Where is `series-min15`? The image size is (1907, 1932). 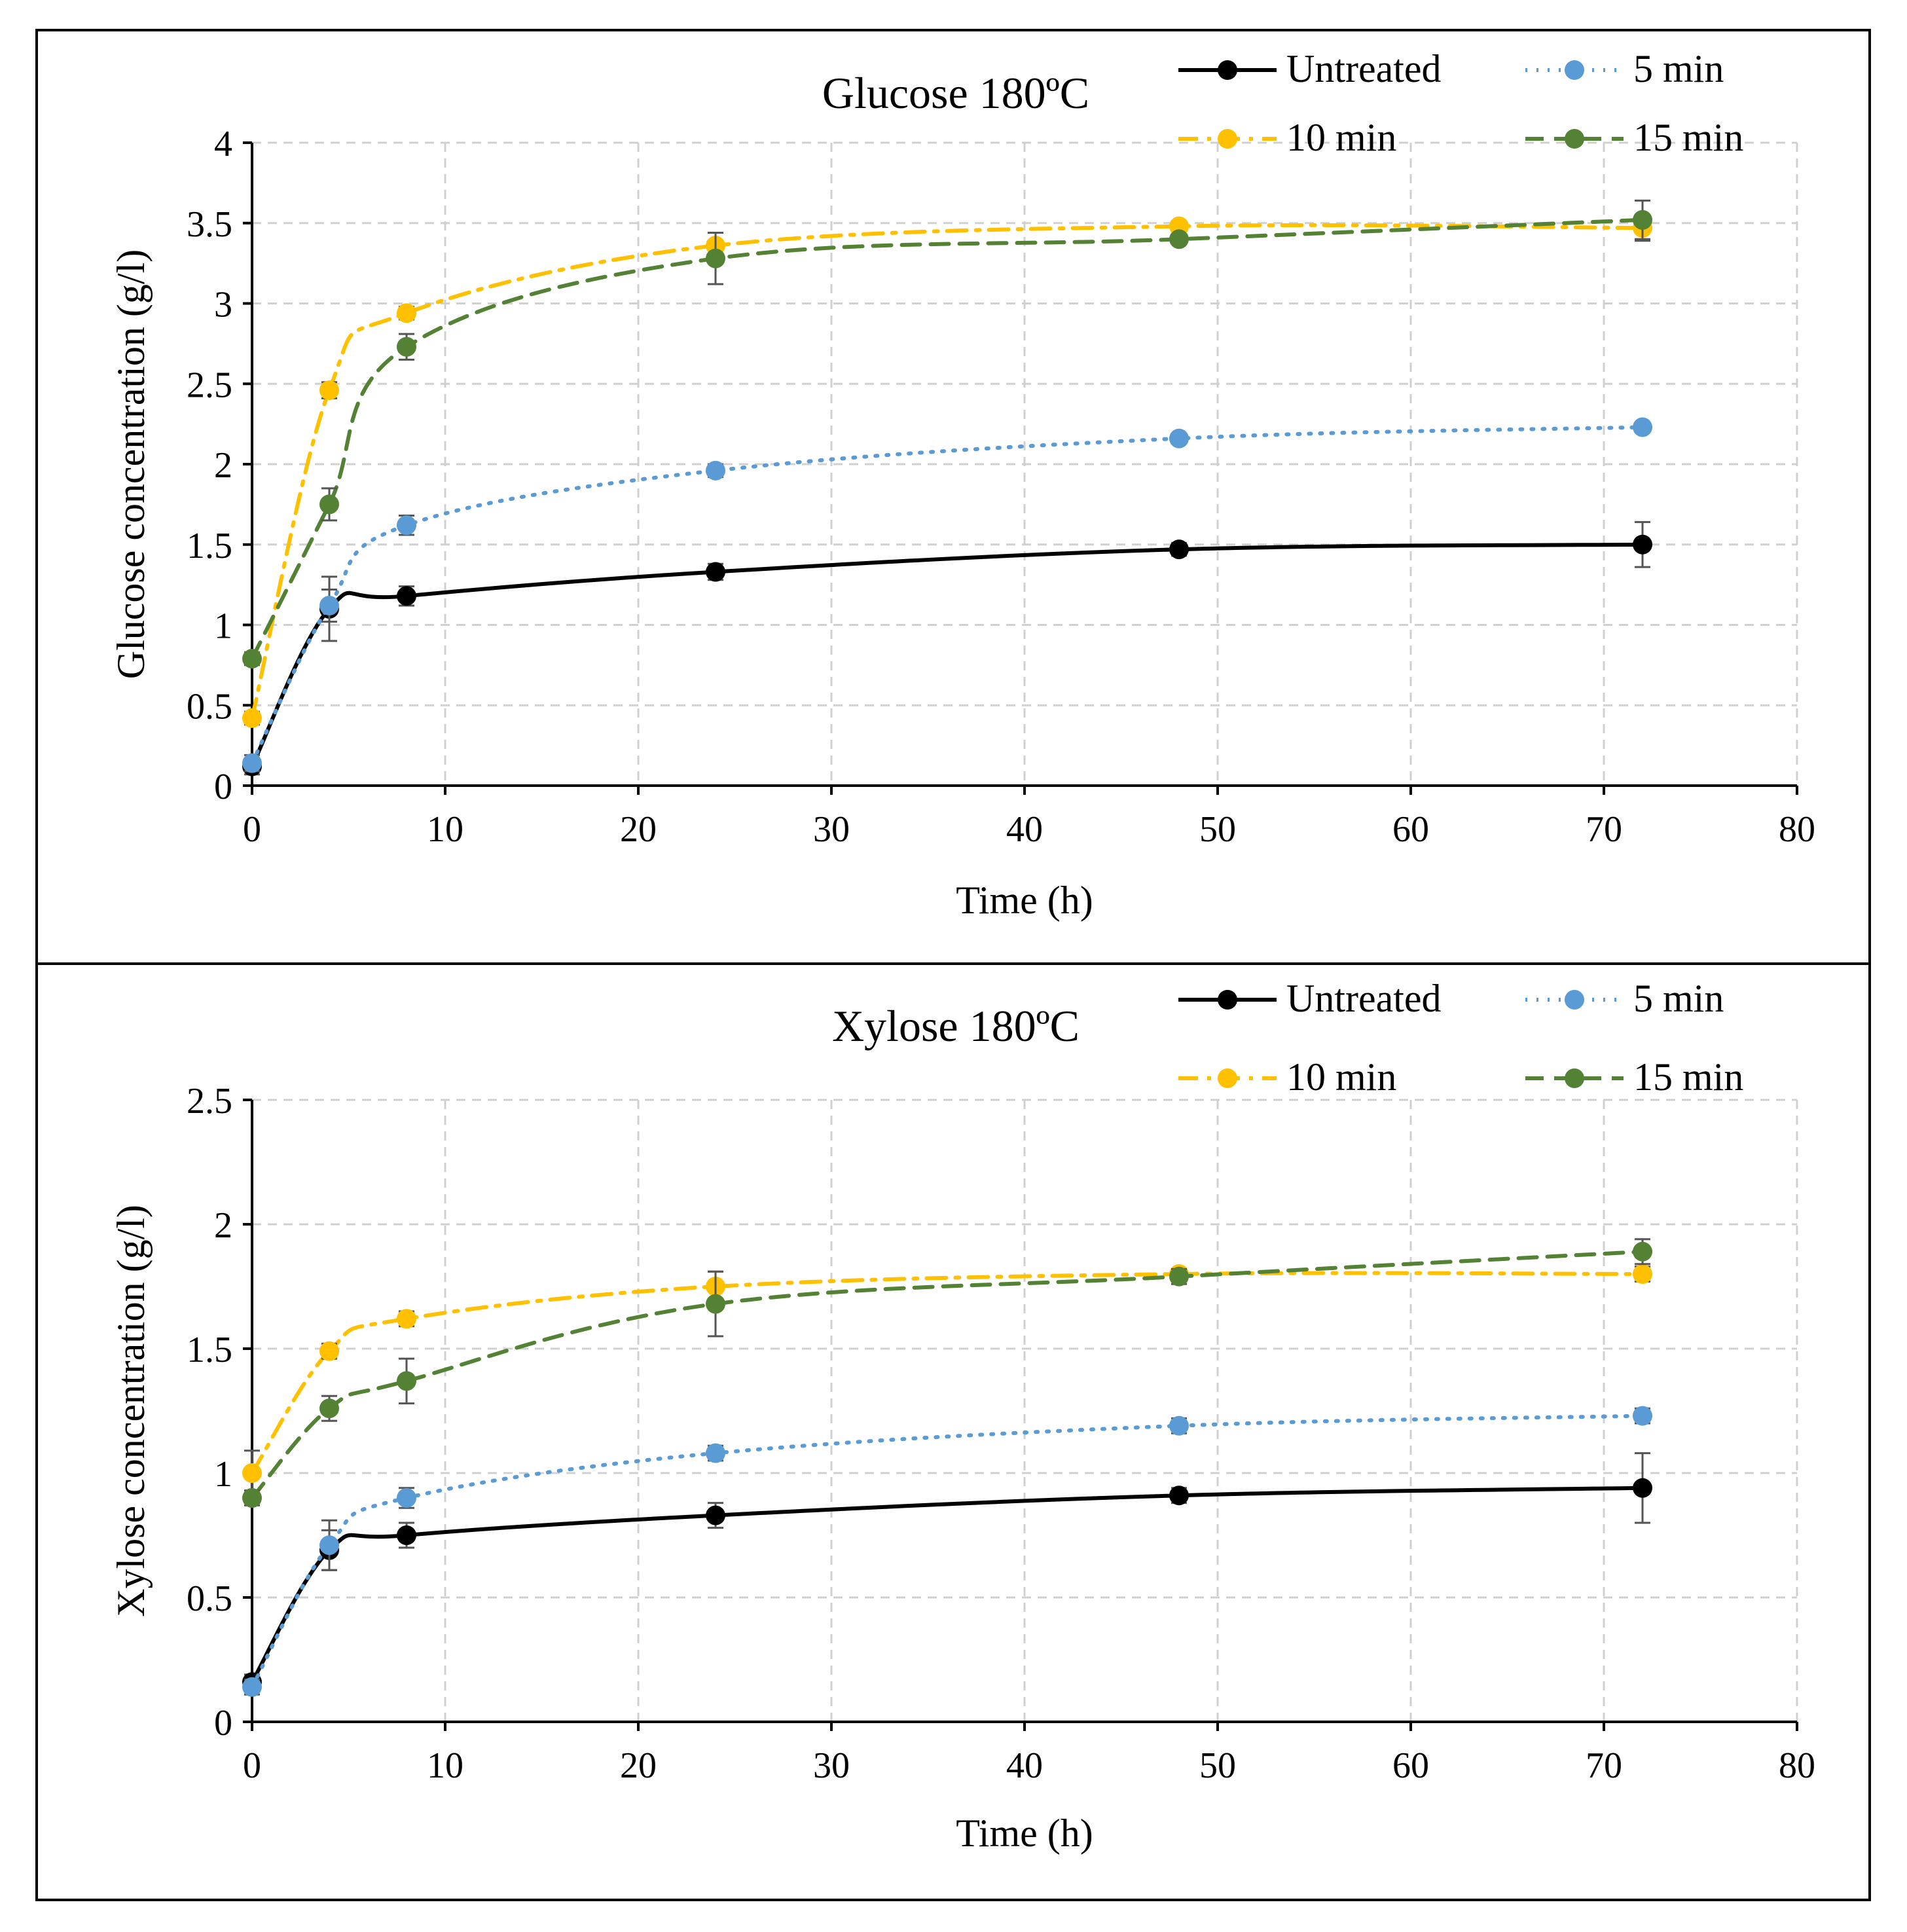 series-min15 is located at coordinates (947, 1373).